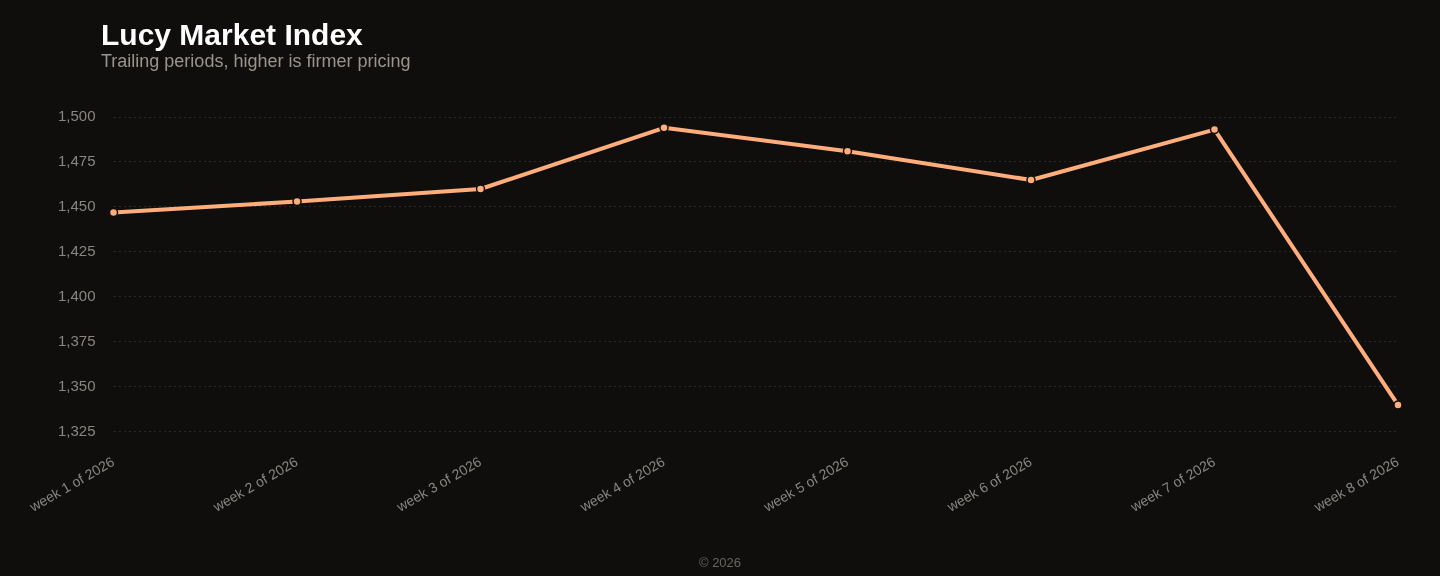 This screenshot has height=576, width=1440. Describe the element at coordinates (805, 484) in the screenshot. I see `x-tick-label: week 5 of 2026` at that location.